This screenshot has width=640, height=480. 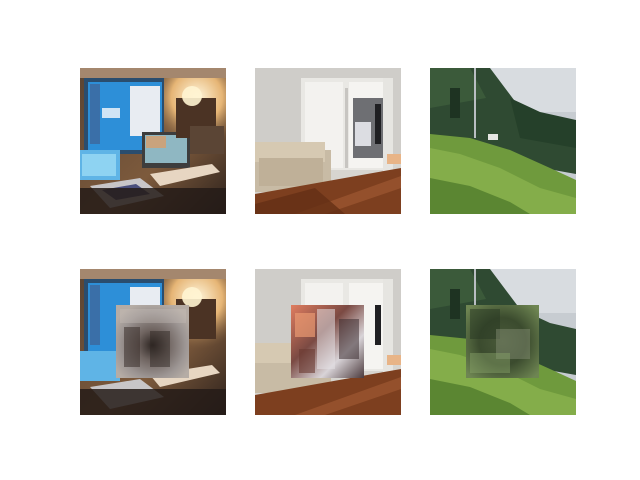 I want to click on living-room-picture, so click(x=328, y=141).